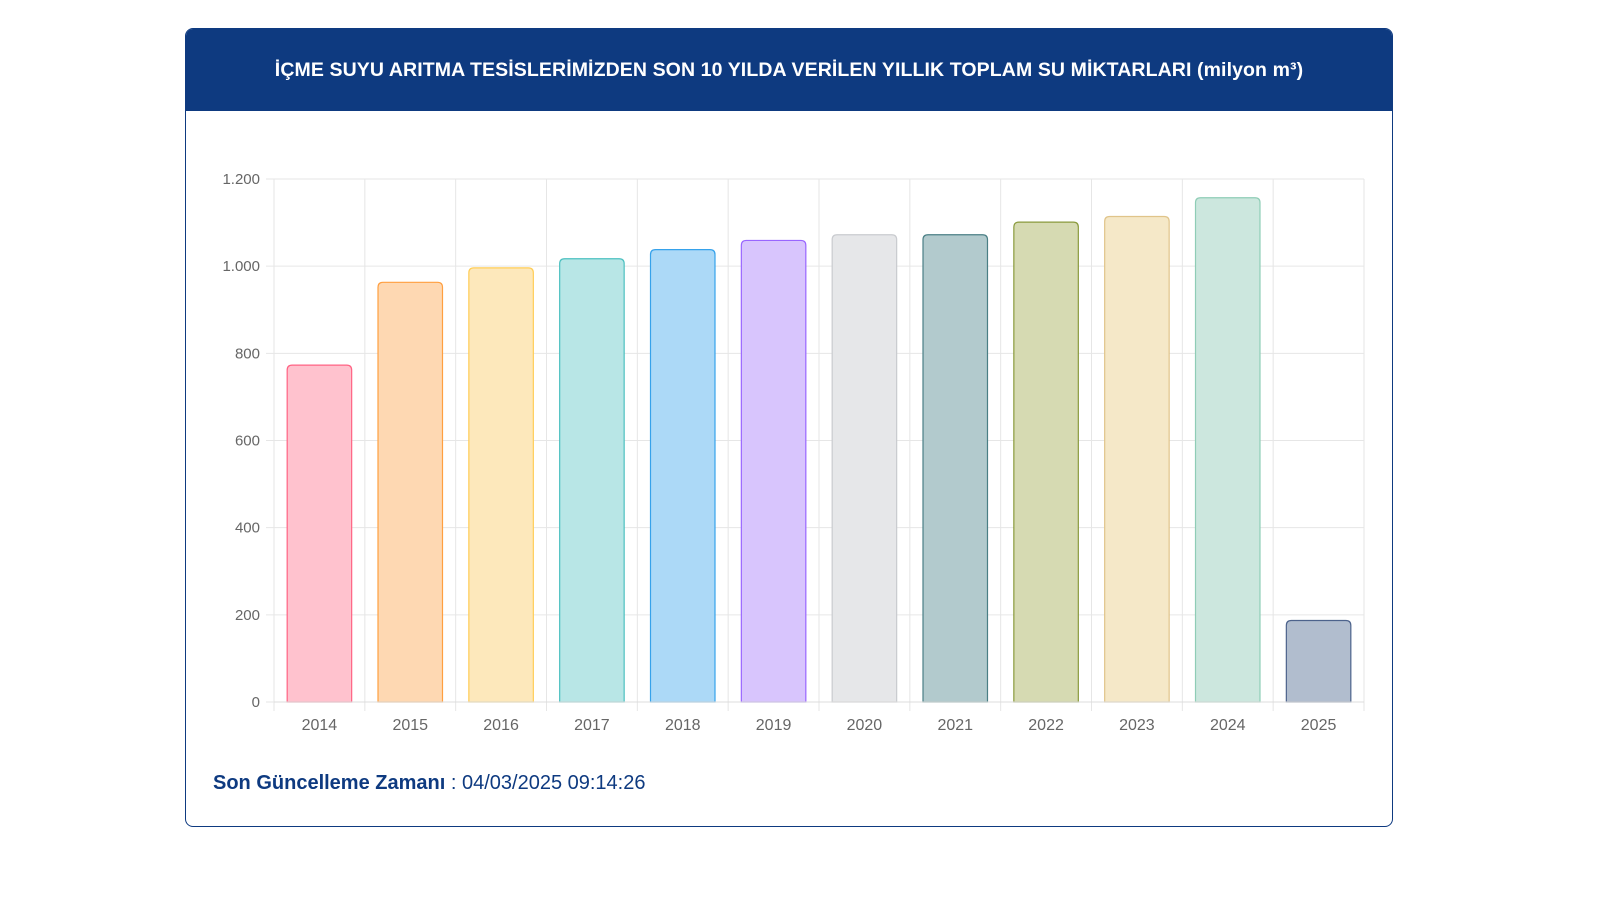 Image resolution: width=1600 pixels, height=900 pixels. What do you see at coordinates (1137, 459) in the screenshot?
I see `bar-2023` at bounding box center [1137, 459].